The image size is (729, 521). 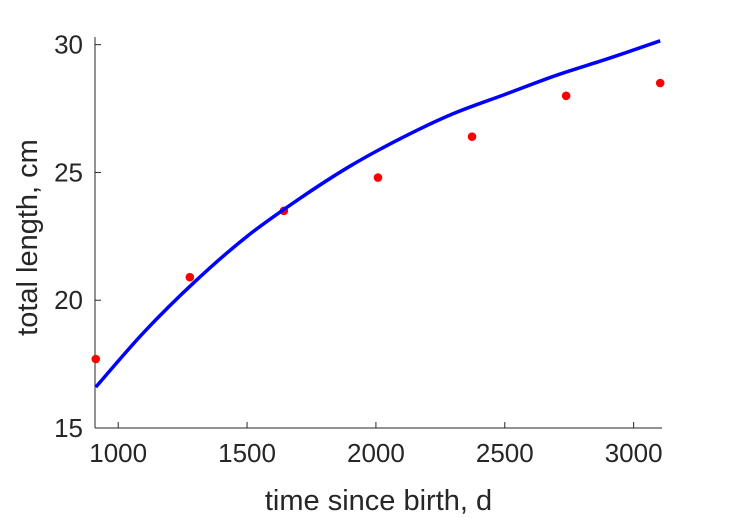 I want to click on y-tick-label: 30, so click(x=68, y=45).